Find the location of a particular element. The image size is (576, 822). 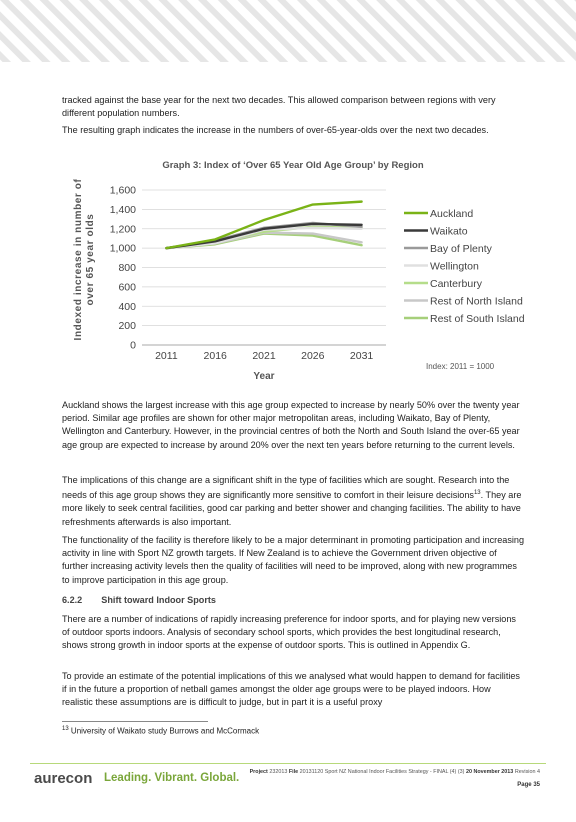

index-annotation: Index: 2011 = 1000 is located at coordinates (460, 366).